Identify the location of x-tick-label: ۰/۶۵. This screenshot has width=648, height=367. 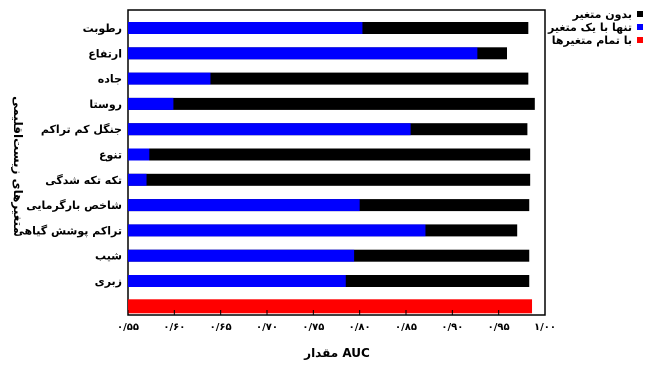
(221, 327).